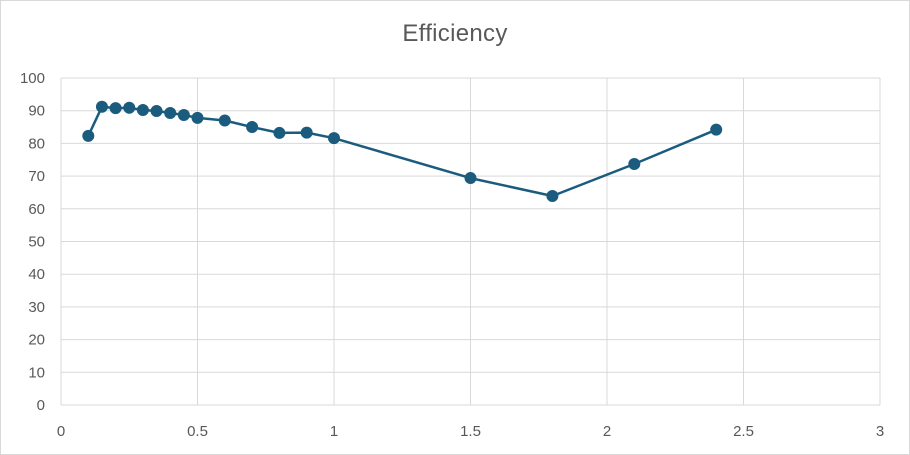  I want to click on x-tick-label: 1.5, so click(470, 431).